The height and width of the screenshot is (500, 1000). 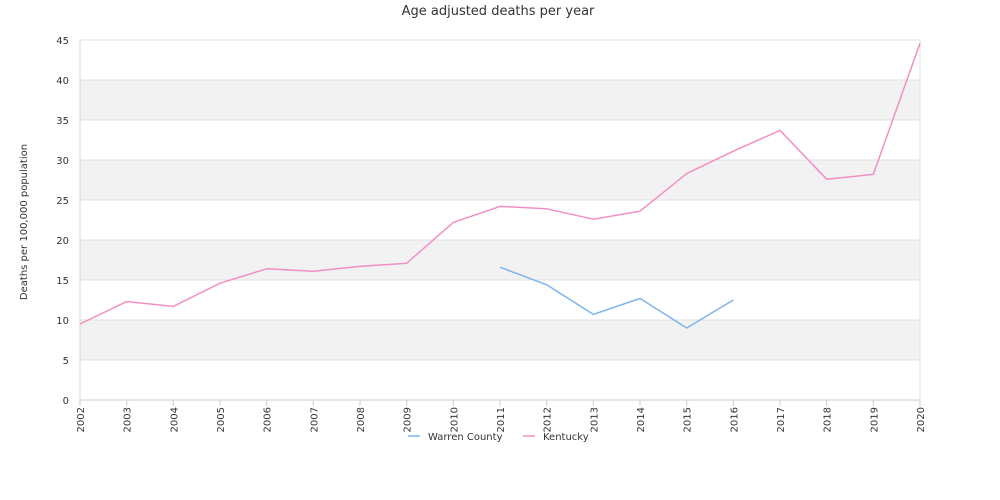 What do you see at coordinates (616, 297) in the screenshot?
I see `series-line` at bounding box center [616, 297].